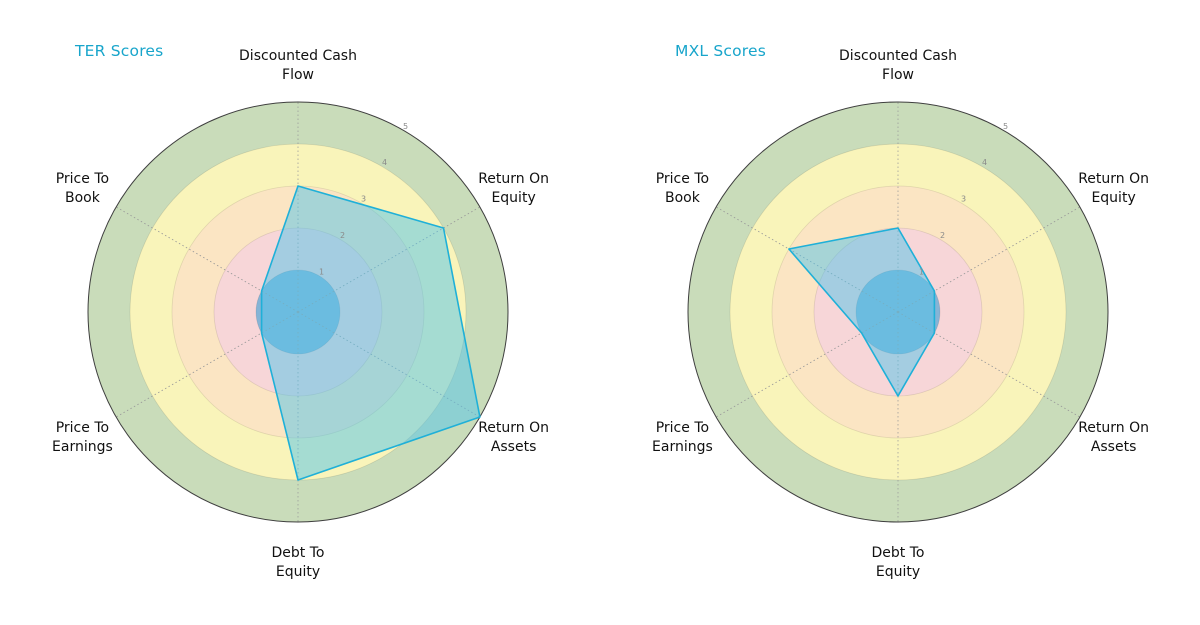 This screenshot has width=1200, height=625. What do you see at coordinates (119, 51) in the screenshot?
I see `chart-title: TER Scores` at bounding box center [119, 51].